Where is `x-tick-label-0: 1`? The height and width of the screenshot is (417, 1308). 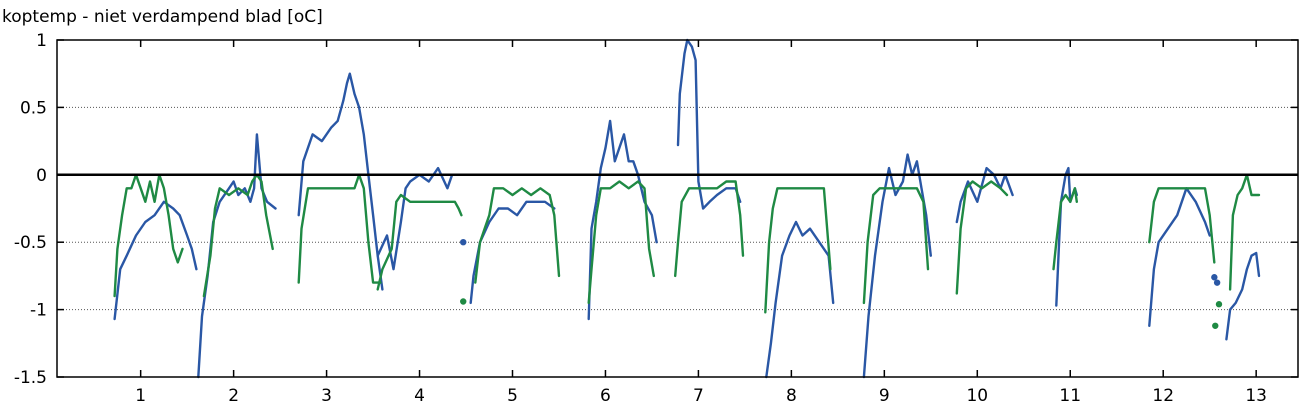
x-tick-label-0: 1 is located at coordinates (140, 396).